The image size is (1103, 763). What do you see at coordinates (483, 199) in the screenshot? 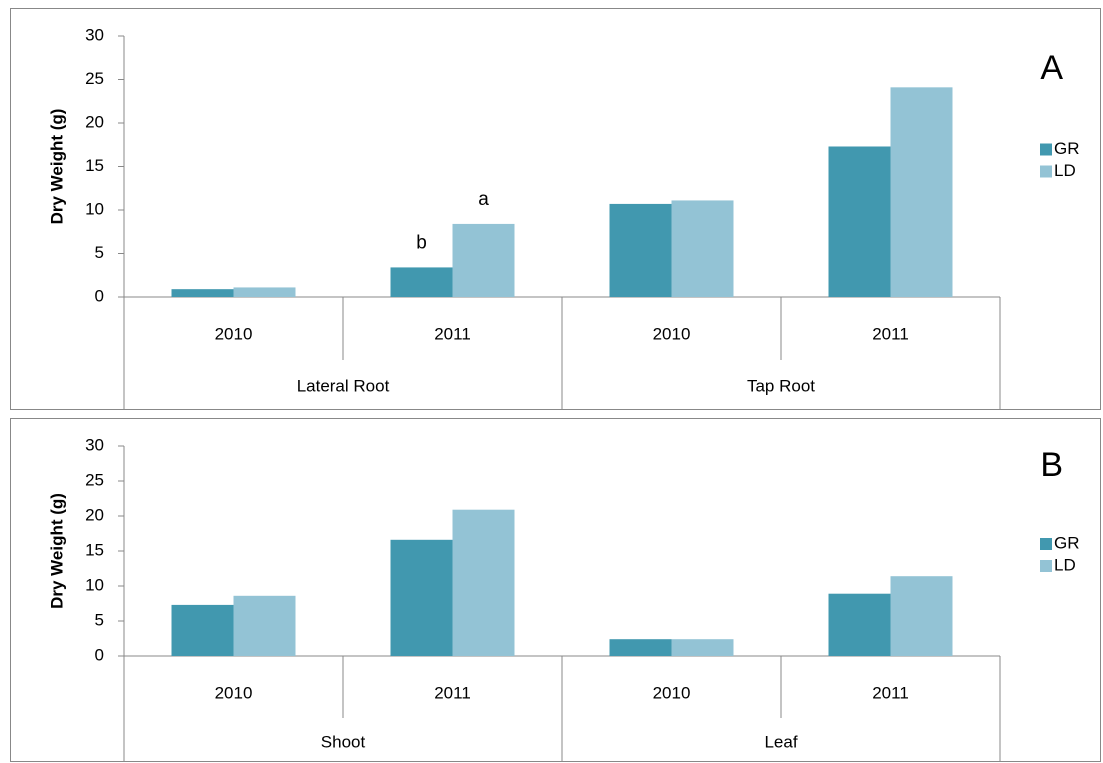
I see `annotation: a` at bounding box center [483, 199].